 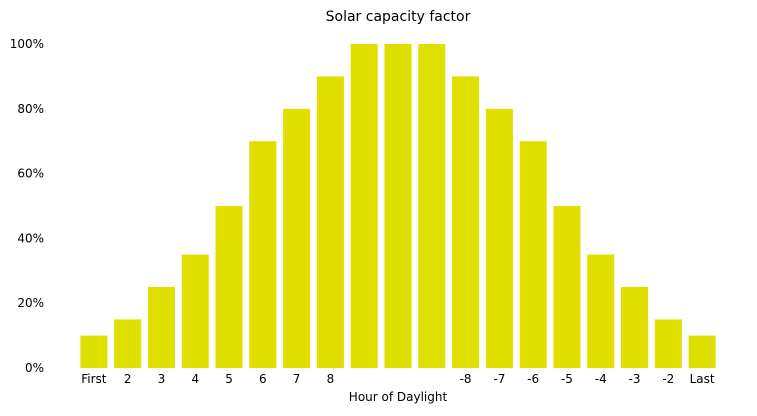 What do you see at coordinates (30, 238) in the screenshot?
I see `y-tick-label: 40%` at bounding box center [30, 238].